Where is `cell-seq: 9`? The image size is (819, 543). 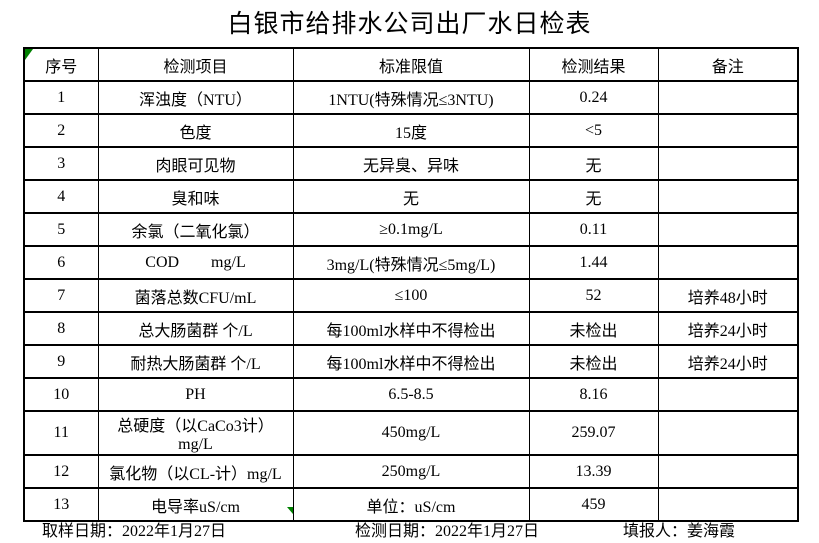
cell-seq: 9 is located at coordinates (61, 361).